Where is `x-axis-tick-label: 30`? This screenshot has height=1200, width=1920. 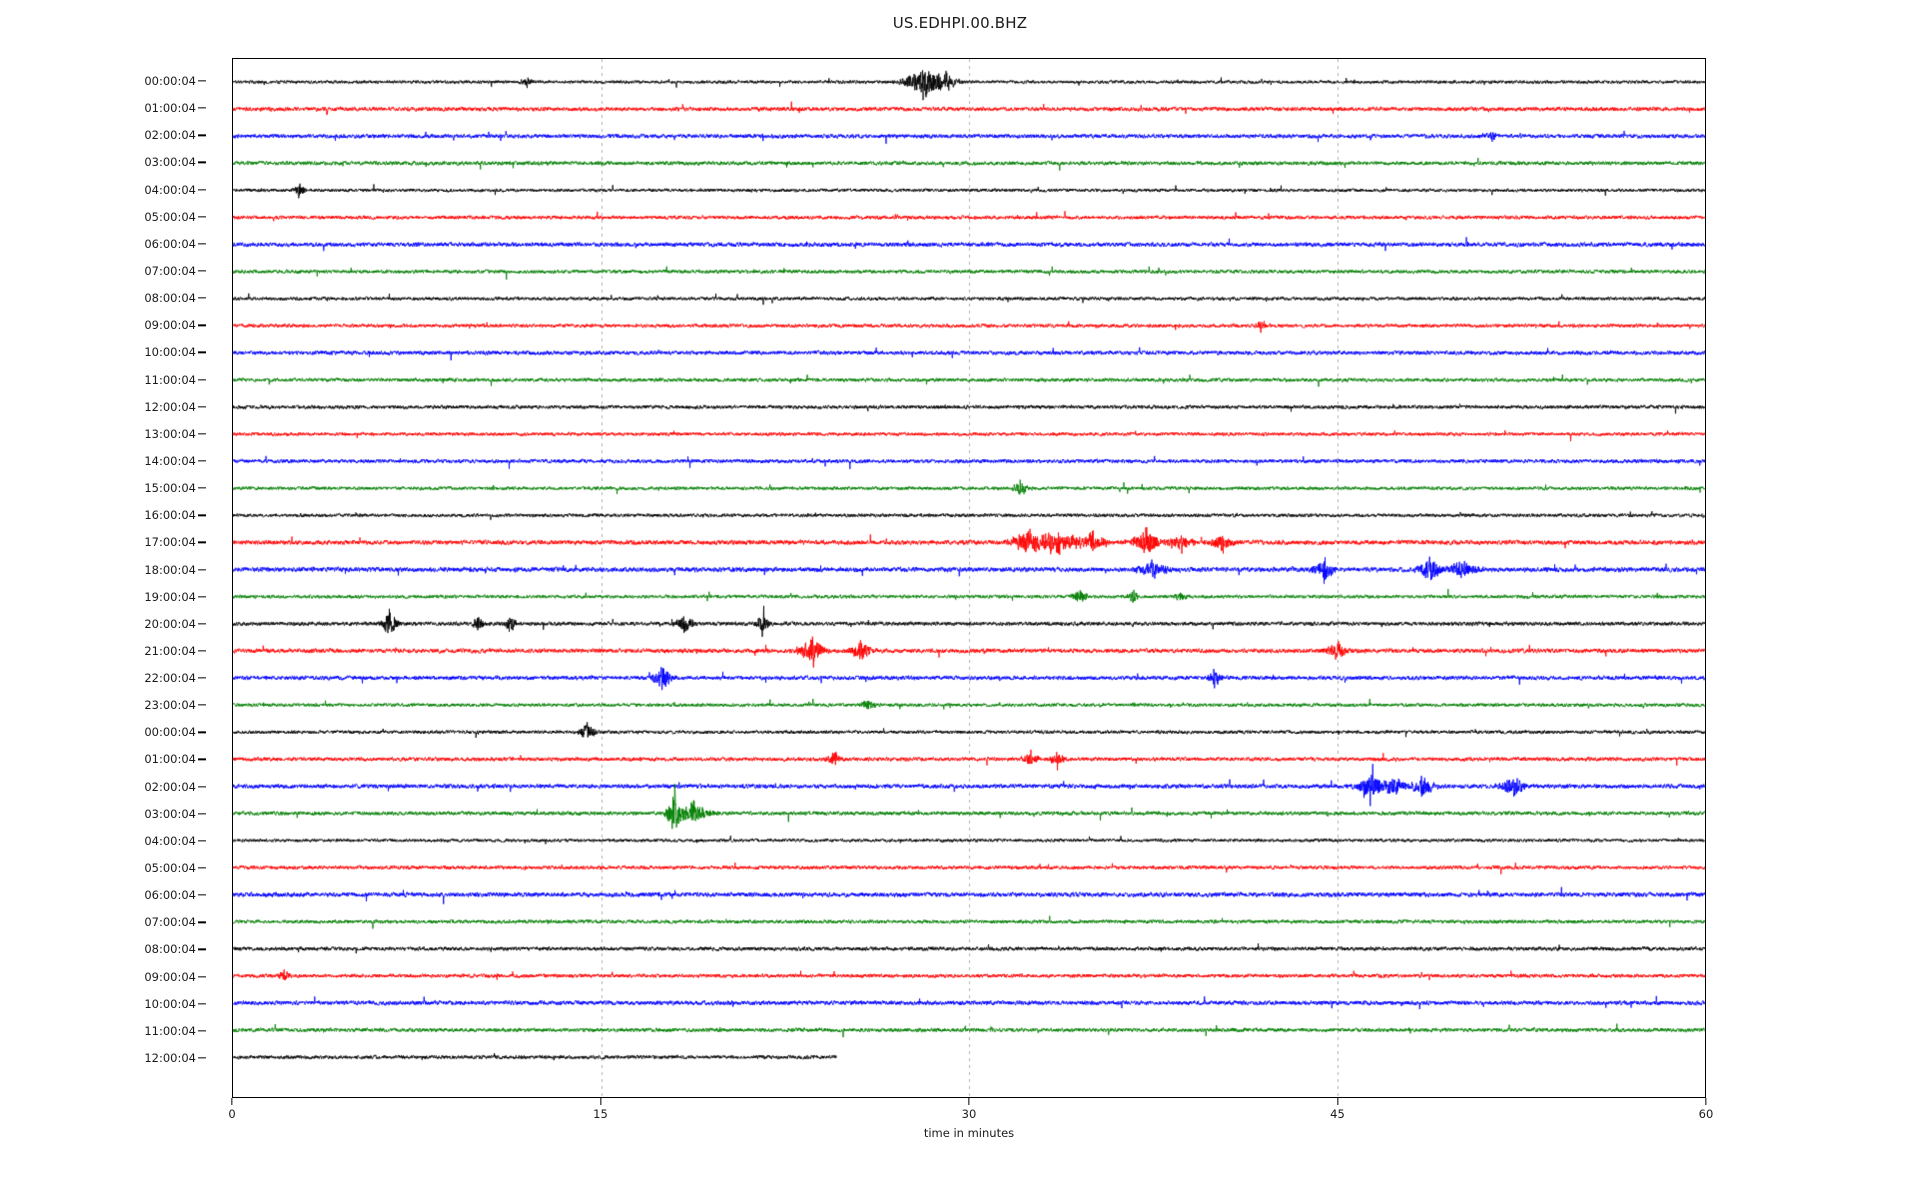 x-axis-tick-label: 30 is located at coordinates (969, 1114).